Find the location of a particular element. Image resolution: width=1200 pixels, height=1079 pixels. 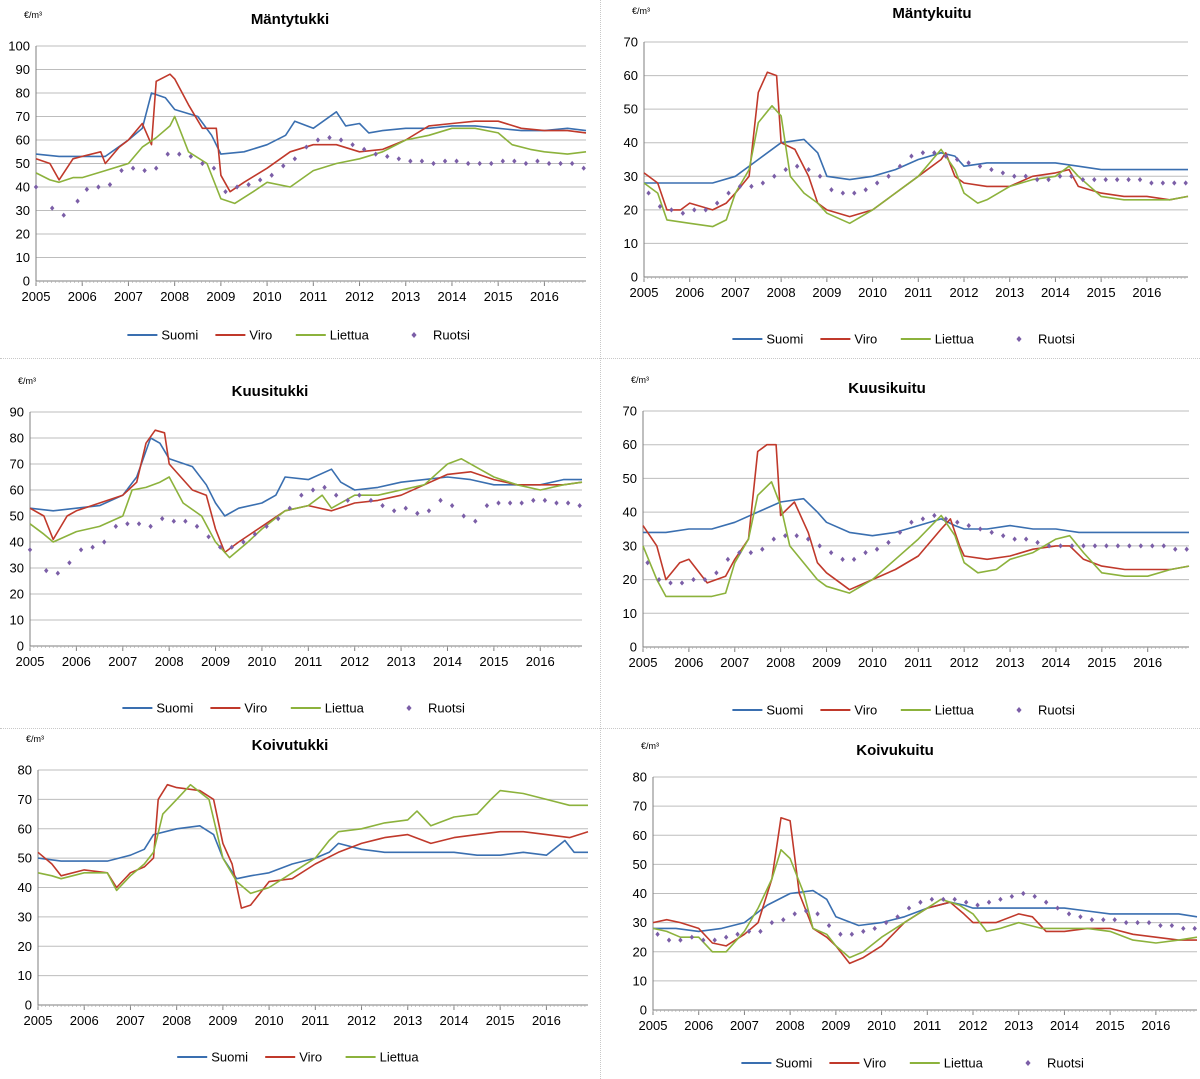

legend-label: Viro is located at coordinates (874, 1063).